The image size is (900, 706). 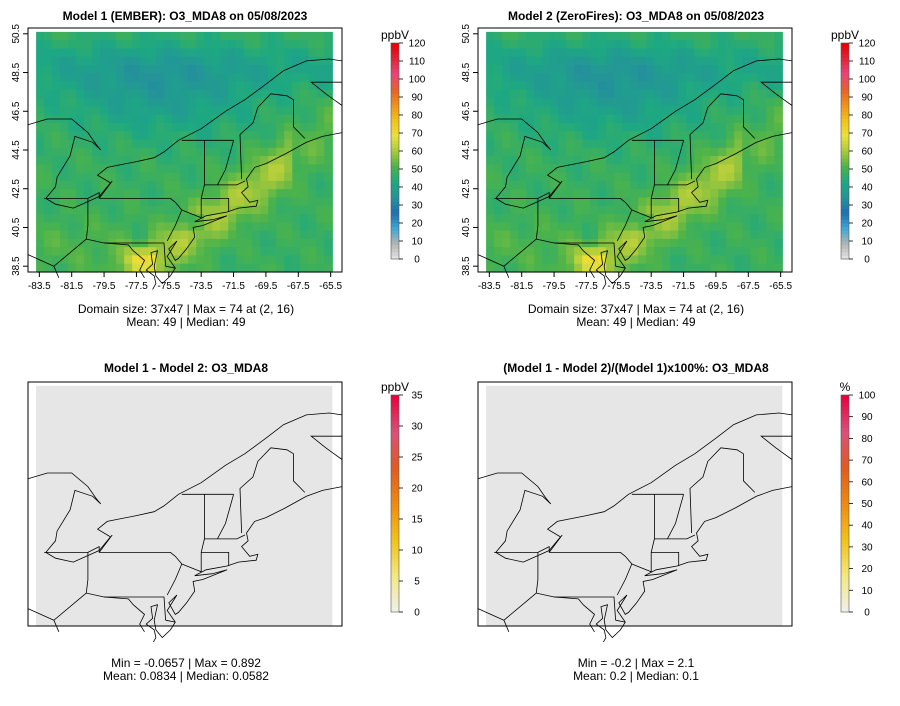 What do you see at coordinates (466, 111) in the screenshot?
I see `y-tick-label: 46.5` at bounding box center [466, 111].